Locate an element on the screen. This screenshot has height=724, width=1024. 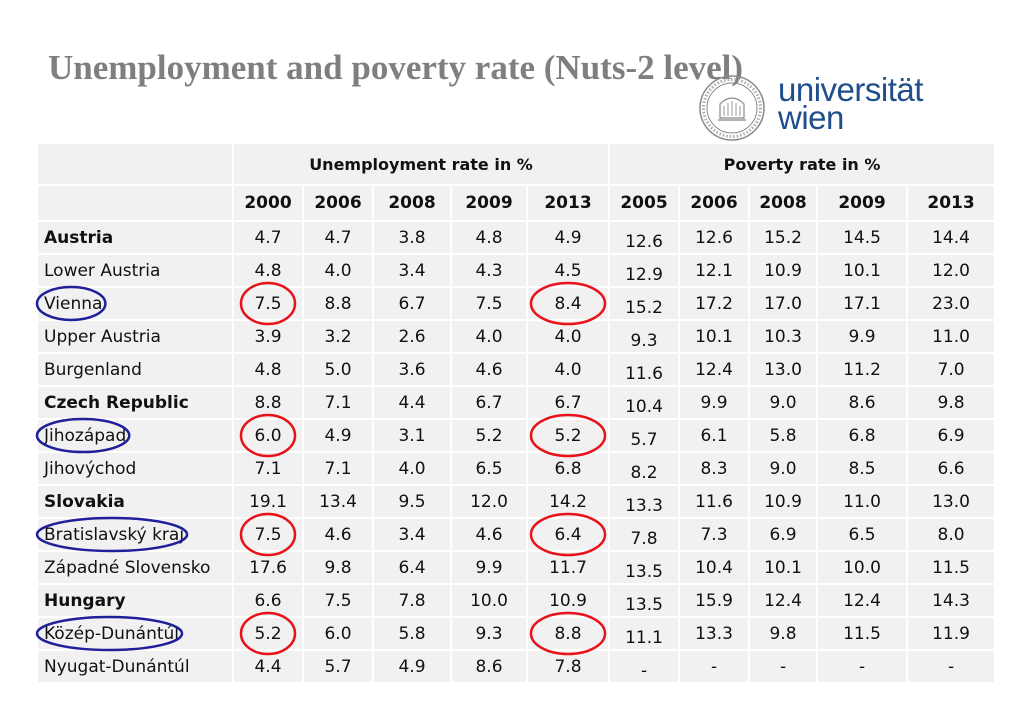
unemployment-cell: 3.9 is located at coordinates (268, 336).